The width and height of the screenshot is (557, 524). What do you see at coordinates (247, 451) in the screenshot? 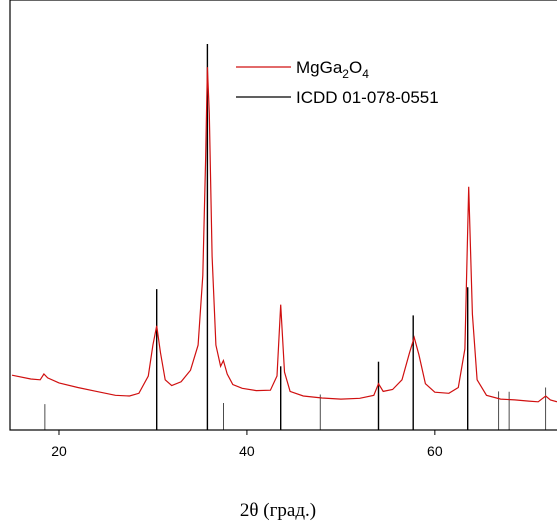
I see `x-tick-label: 40` at bounding box center [247, 451].